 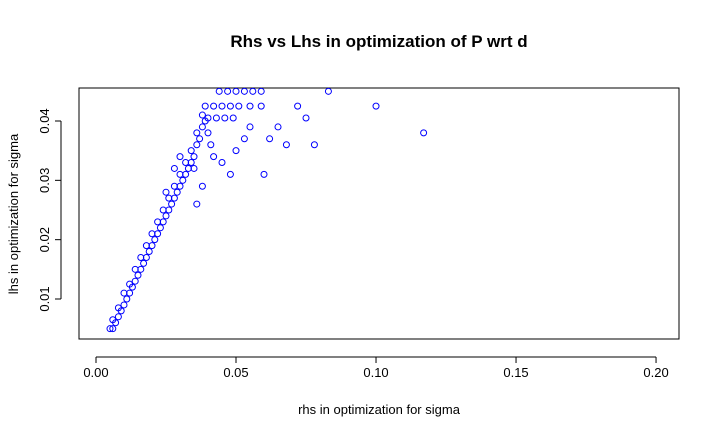 I want to click on x-tick-label: 0.20, so click(x=655, y=372).